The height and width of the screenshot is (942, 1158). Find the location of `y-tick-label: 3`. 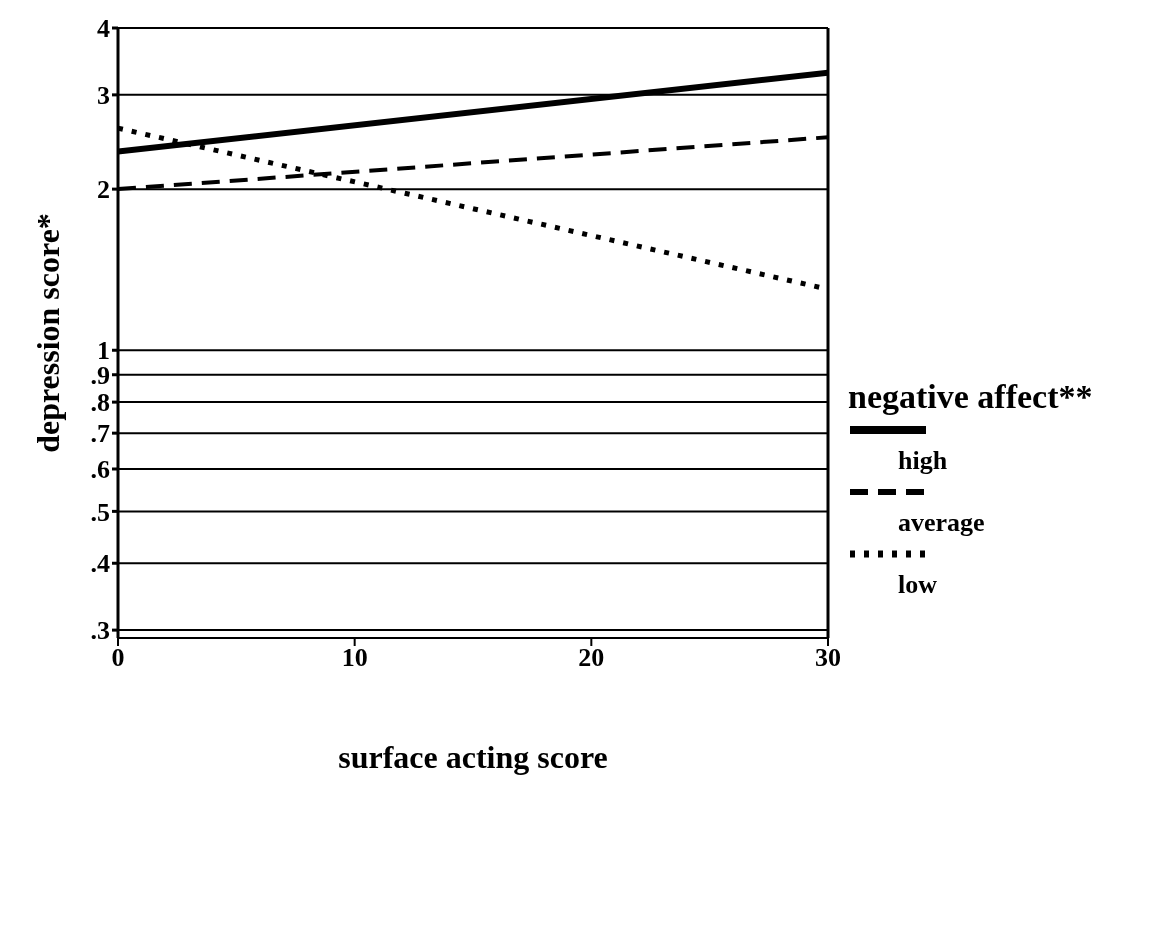

y-tick-label: 3 is located at coordinates (103, 96).